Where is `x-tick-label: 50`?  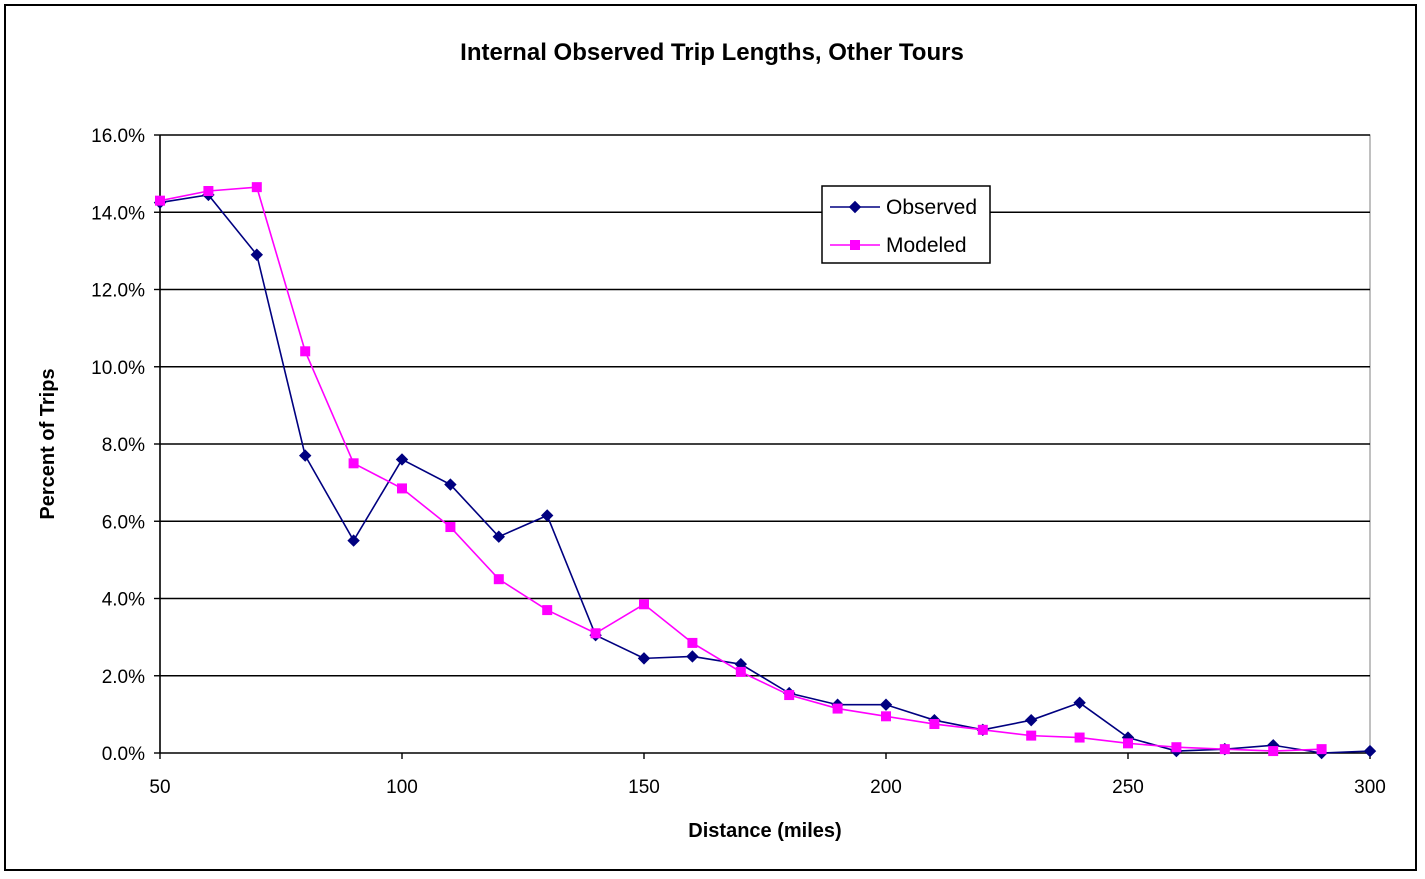 x-tick-label: 50 is located at coordinates (159, 787).